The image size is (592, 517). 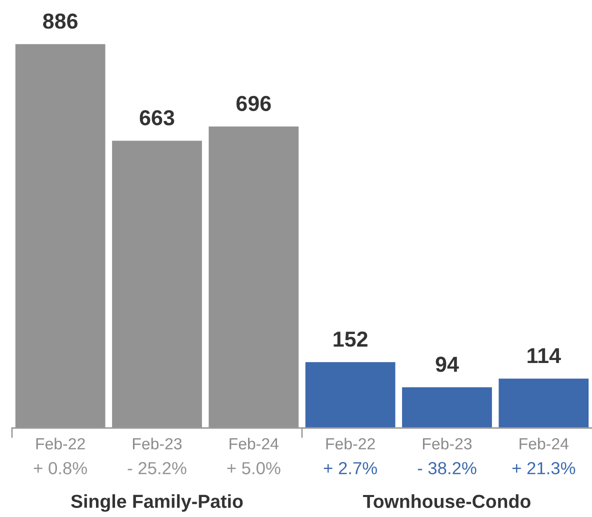 I want to click on category-label: Feb-22 + 0.8%, so click(x=60, y=456).